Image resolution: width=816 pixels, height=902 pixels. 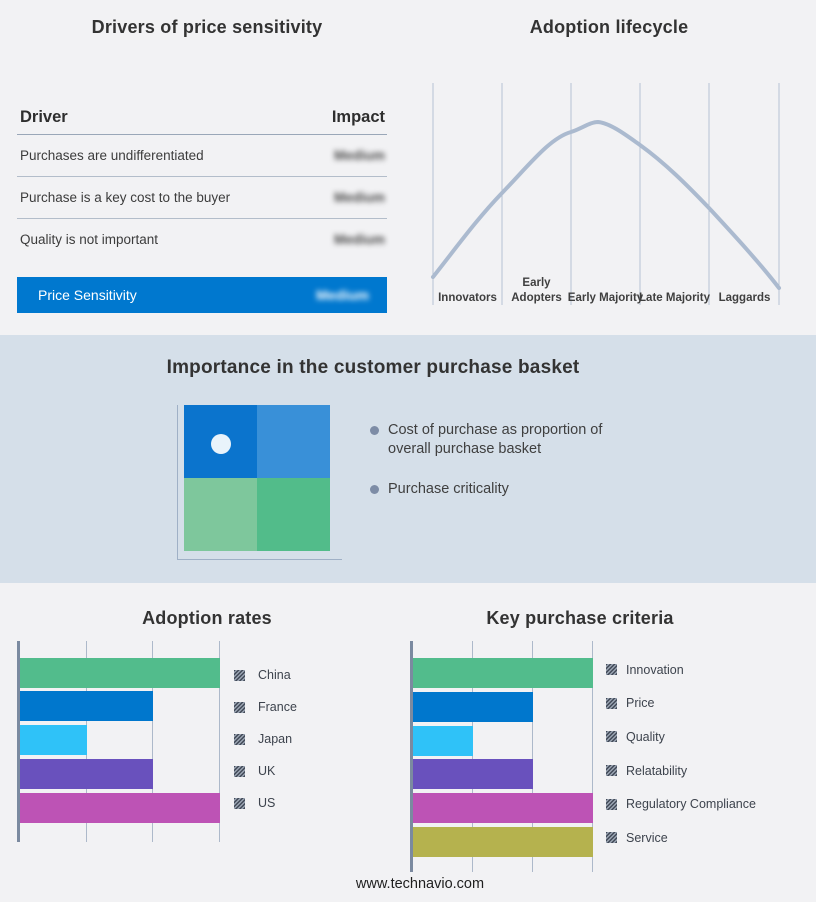 What do you see at coordinates (293, 441) in the screenshot?
I see `quadrant-cell-top-right` at bounding box center [293, 441].